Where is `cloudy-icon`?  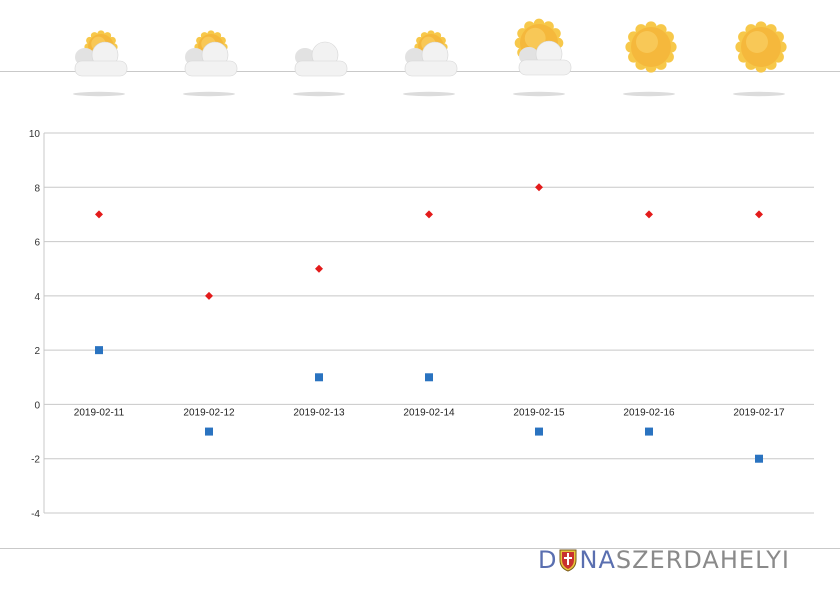 cloudy-icon is located at coordinates (320, 69).